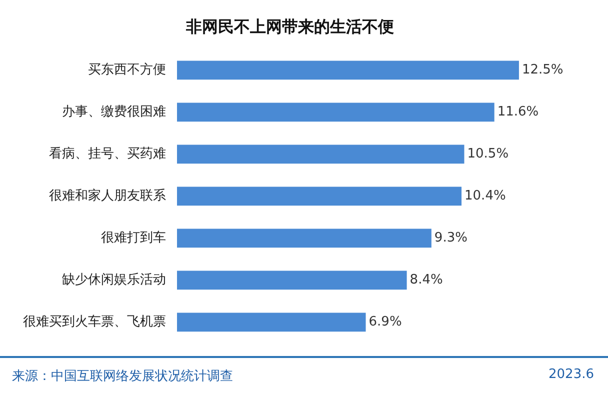 The image size is (608, 393). What do you see at coordinates (127, 70) in the screenshot?
I see `y-tick-label: 买东西不方便` at bounding box center [127, 70].